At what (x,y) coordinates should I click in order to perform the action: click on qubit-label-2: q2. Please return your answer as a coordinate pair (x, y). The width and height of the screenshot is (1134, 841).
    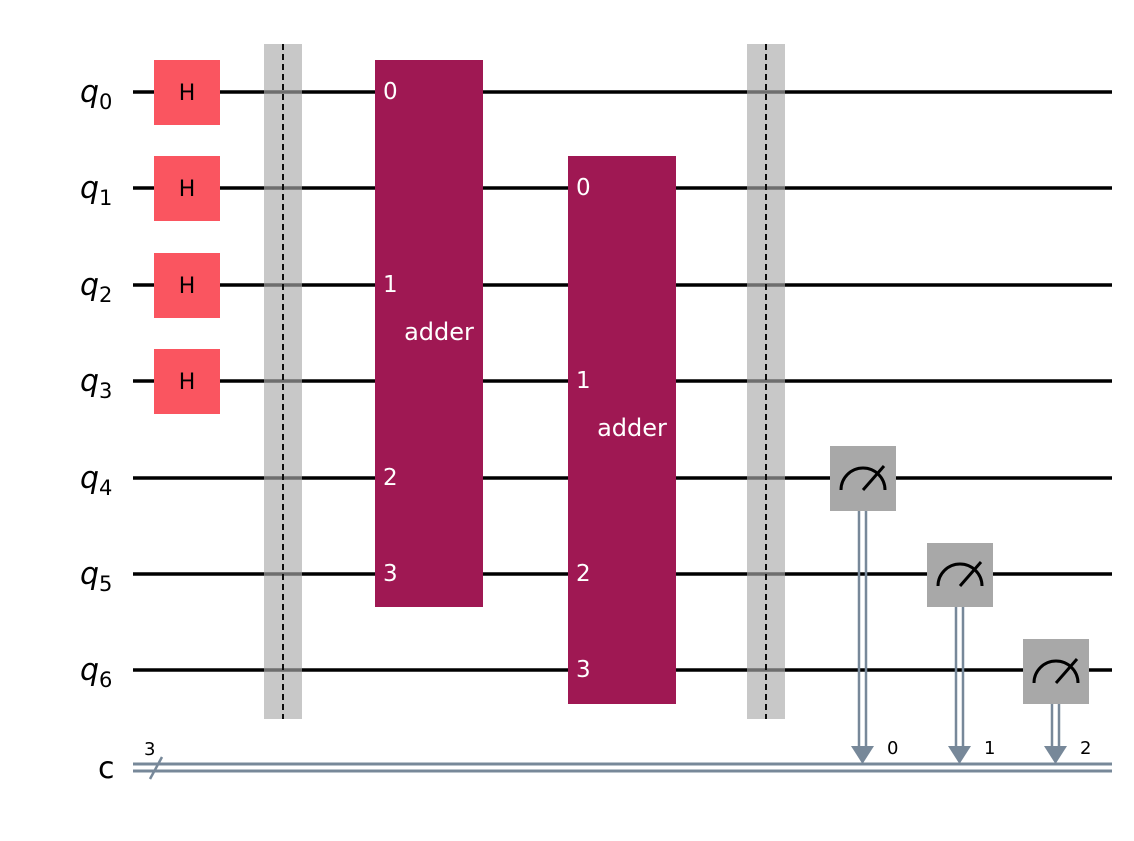
    Looking at the image, I should click on (96, 287).